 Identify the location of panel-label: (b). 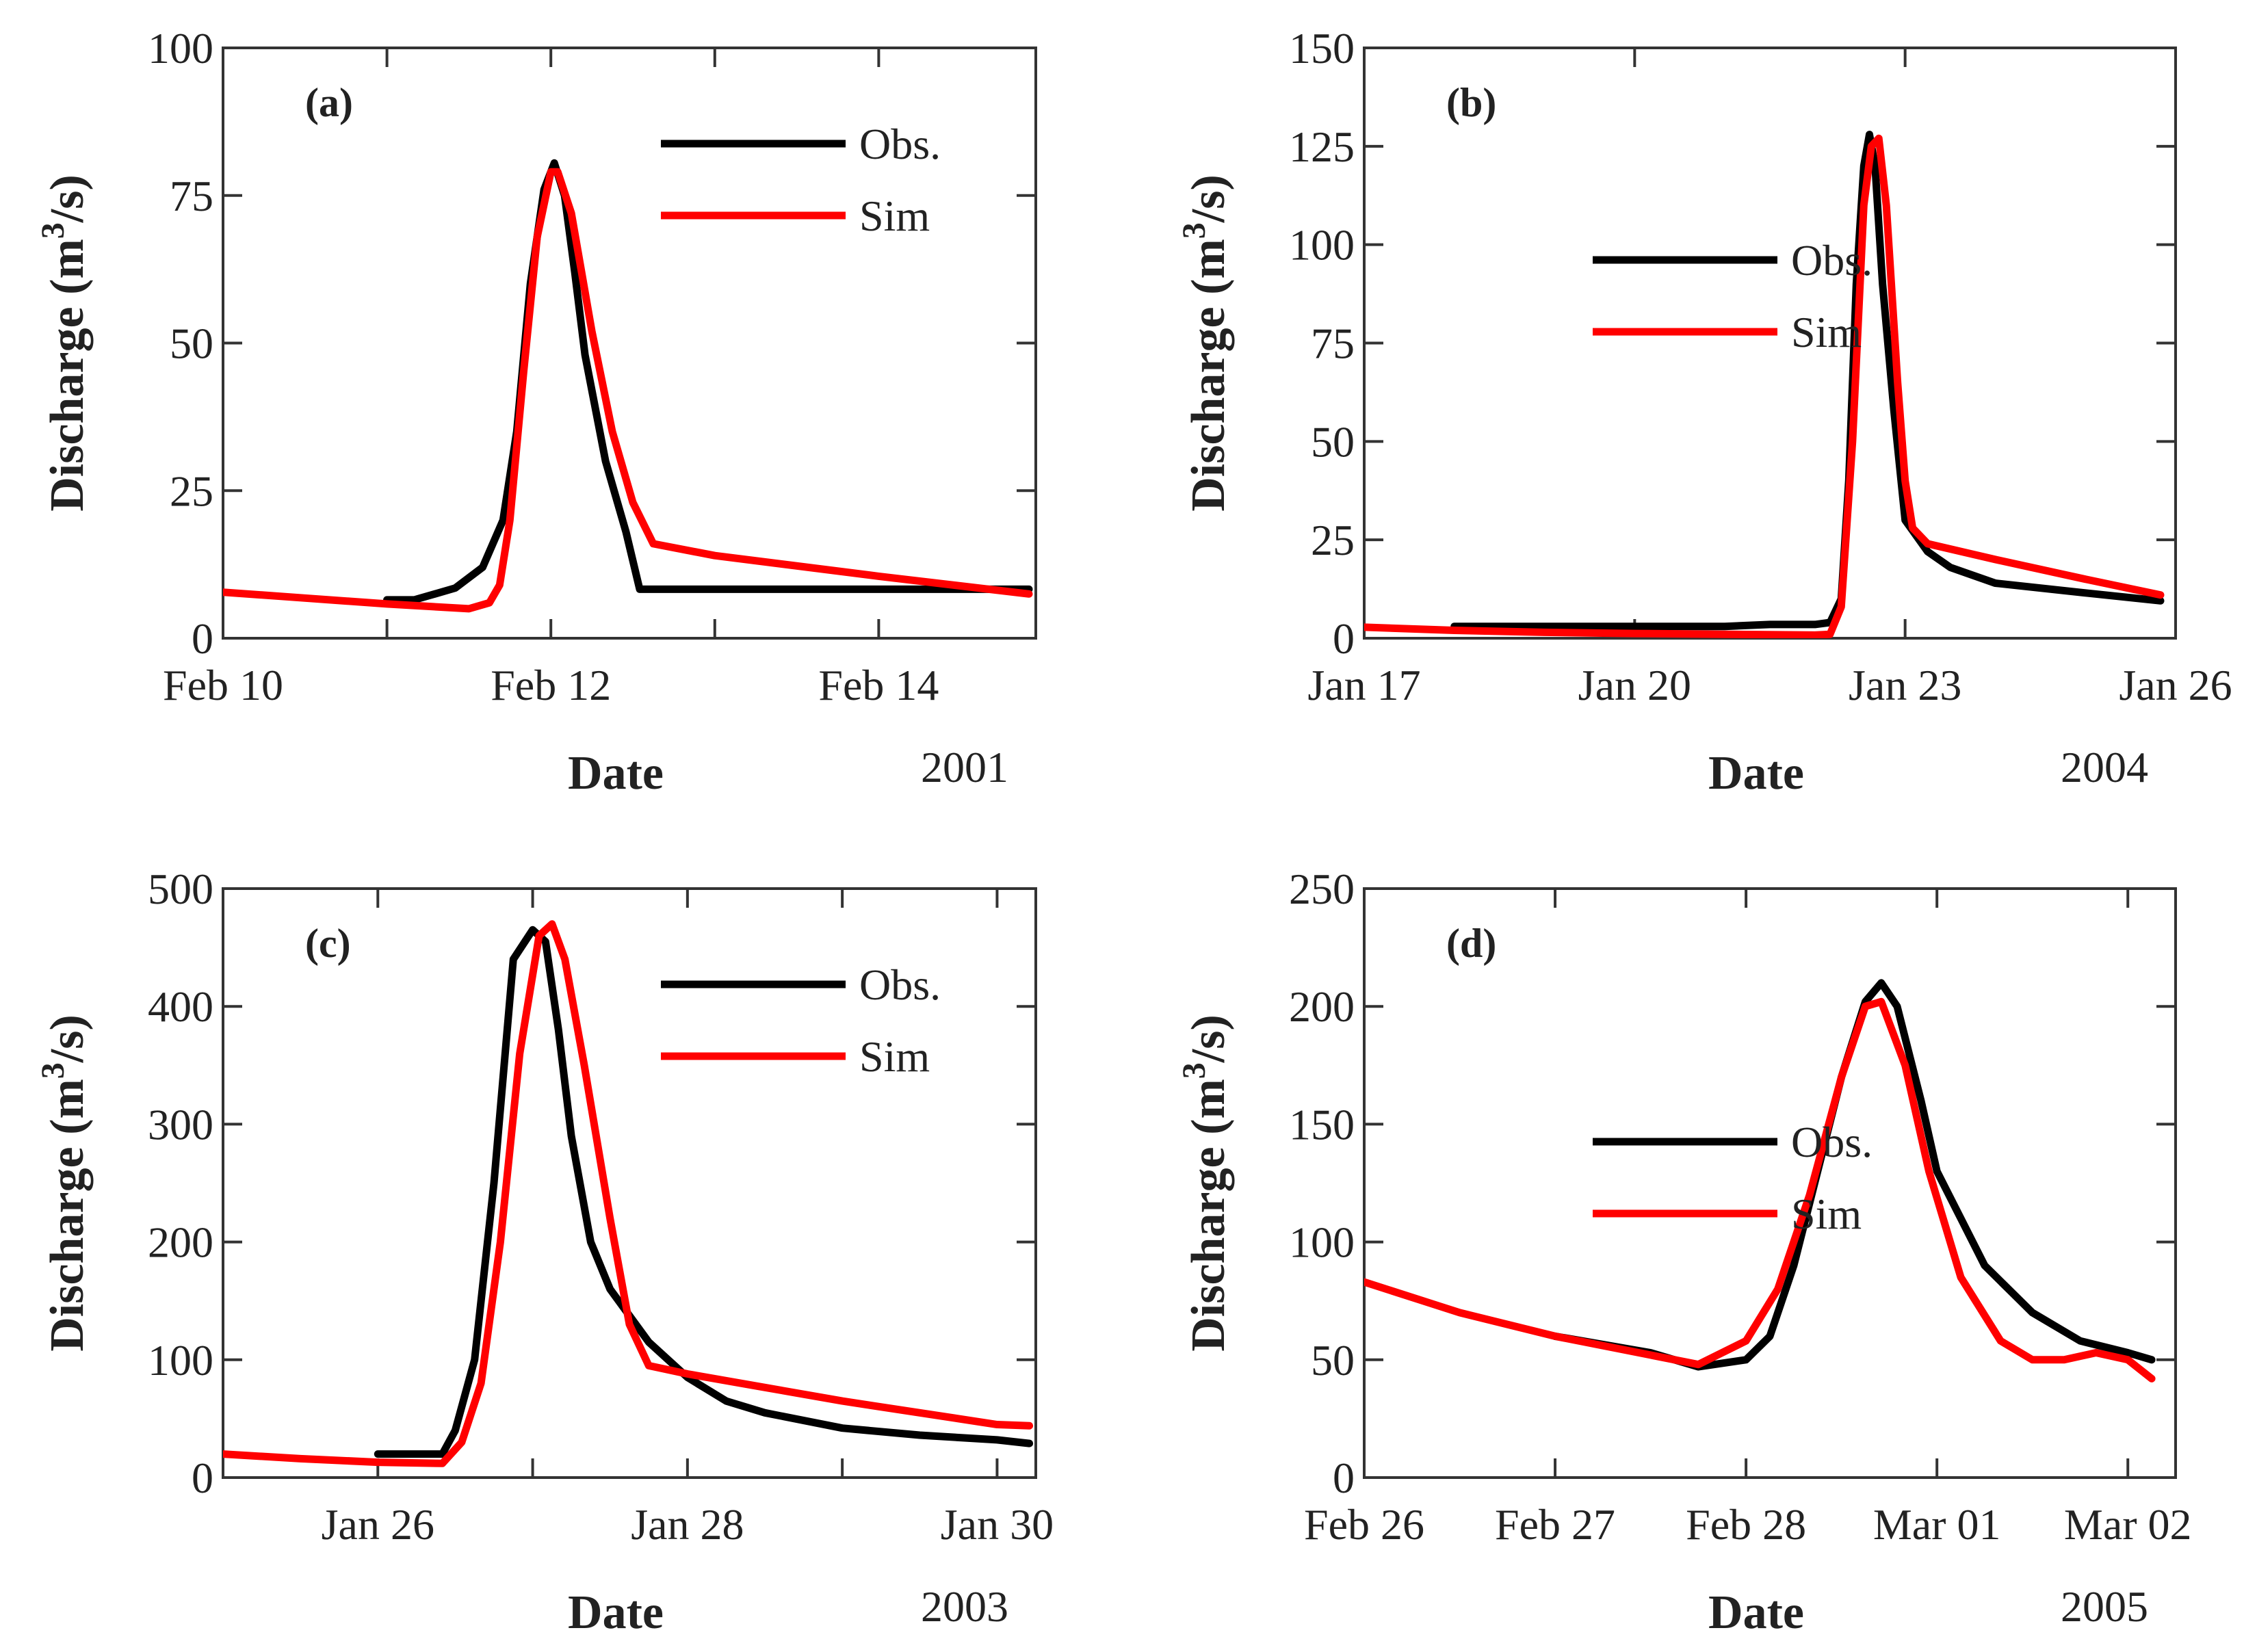
(1471, 102).